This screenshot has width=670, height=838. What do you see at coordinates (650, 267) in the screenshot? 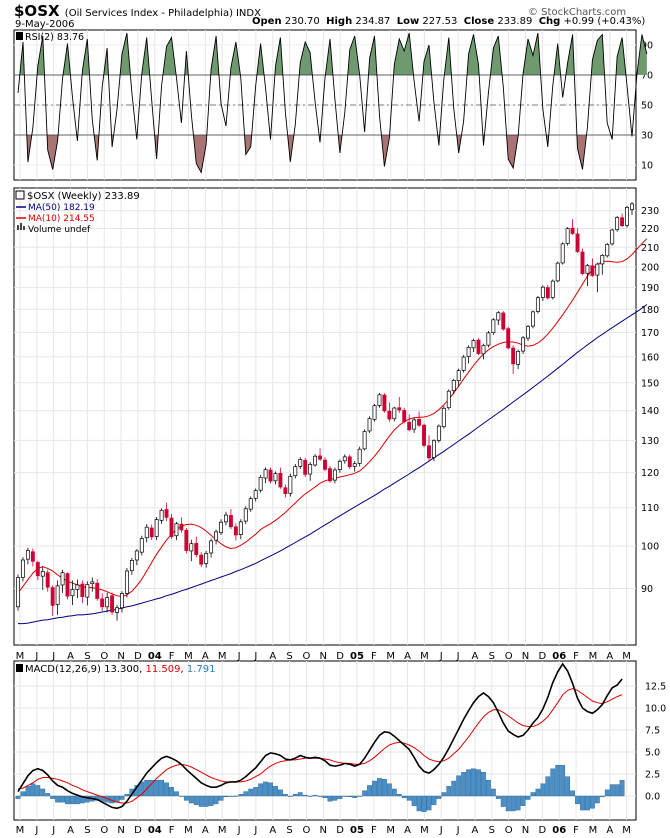
I see `price-tick-label: 200` at bounding box center [650, 267].